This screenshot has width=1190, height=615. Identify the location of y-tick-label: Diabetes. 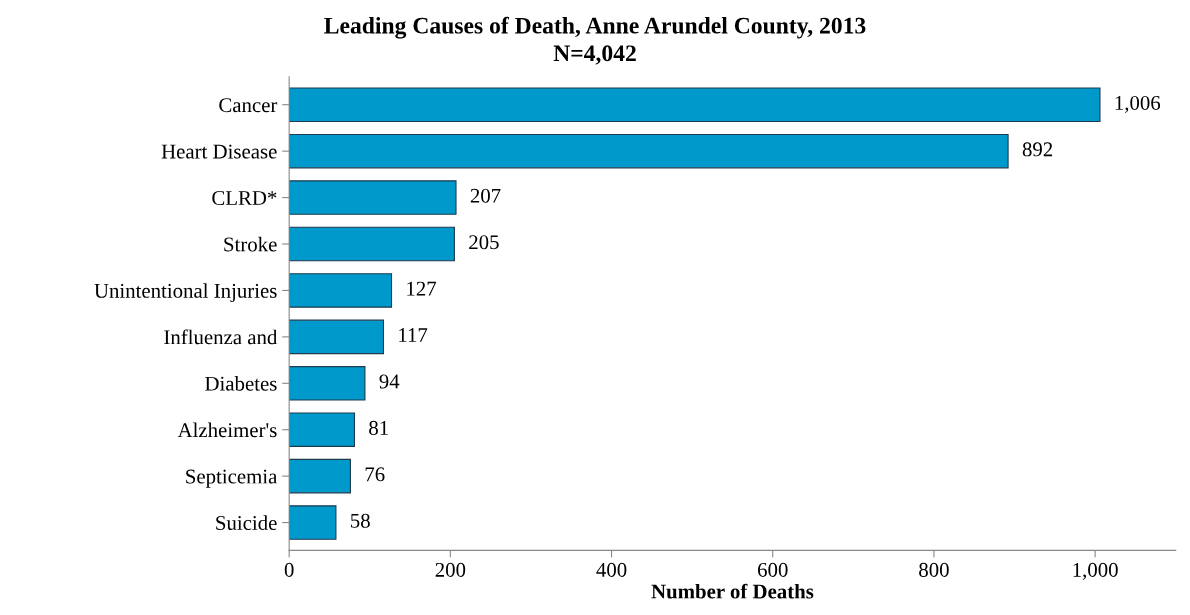
(241, 383).